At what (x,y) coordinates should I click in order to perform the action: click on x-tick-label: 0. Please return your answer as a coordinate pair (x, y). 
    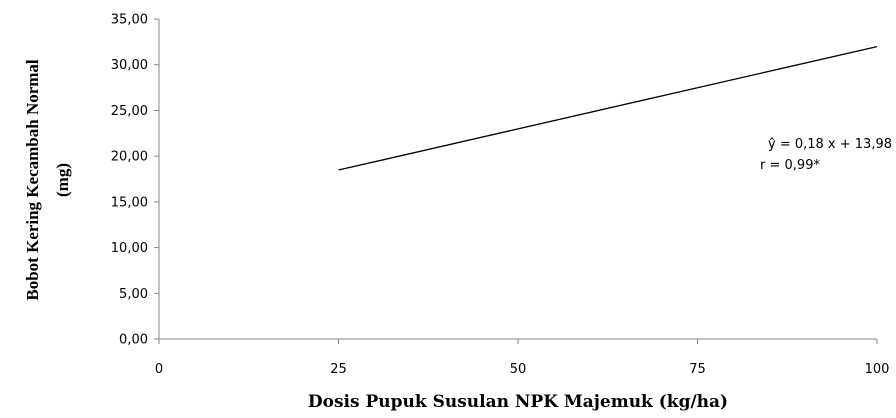
    Looking at the image, I should click on (159, 369).